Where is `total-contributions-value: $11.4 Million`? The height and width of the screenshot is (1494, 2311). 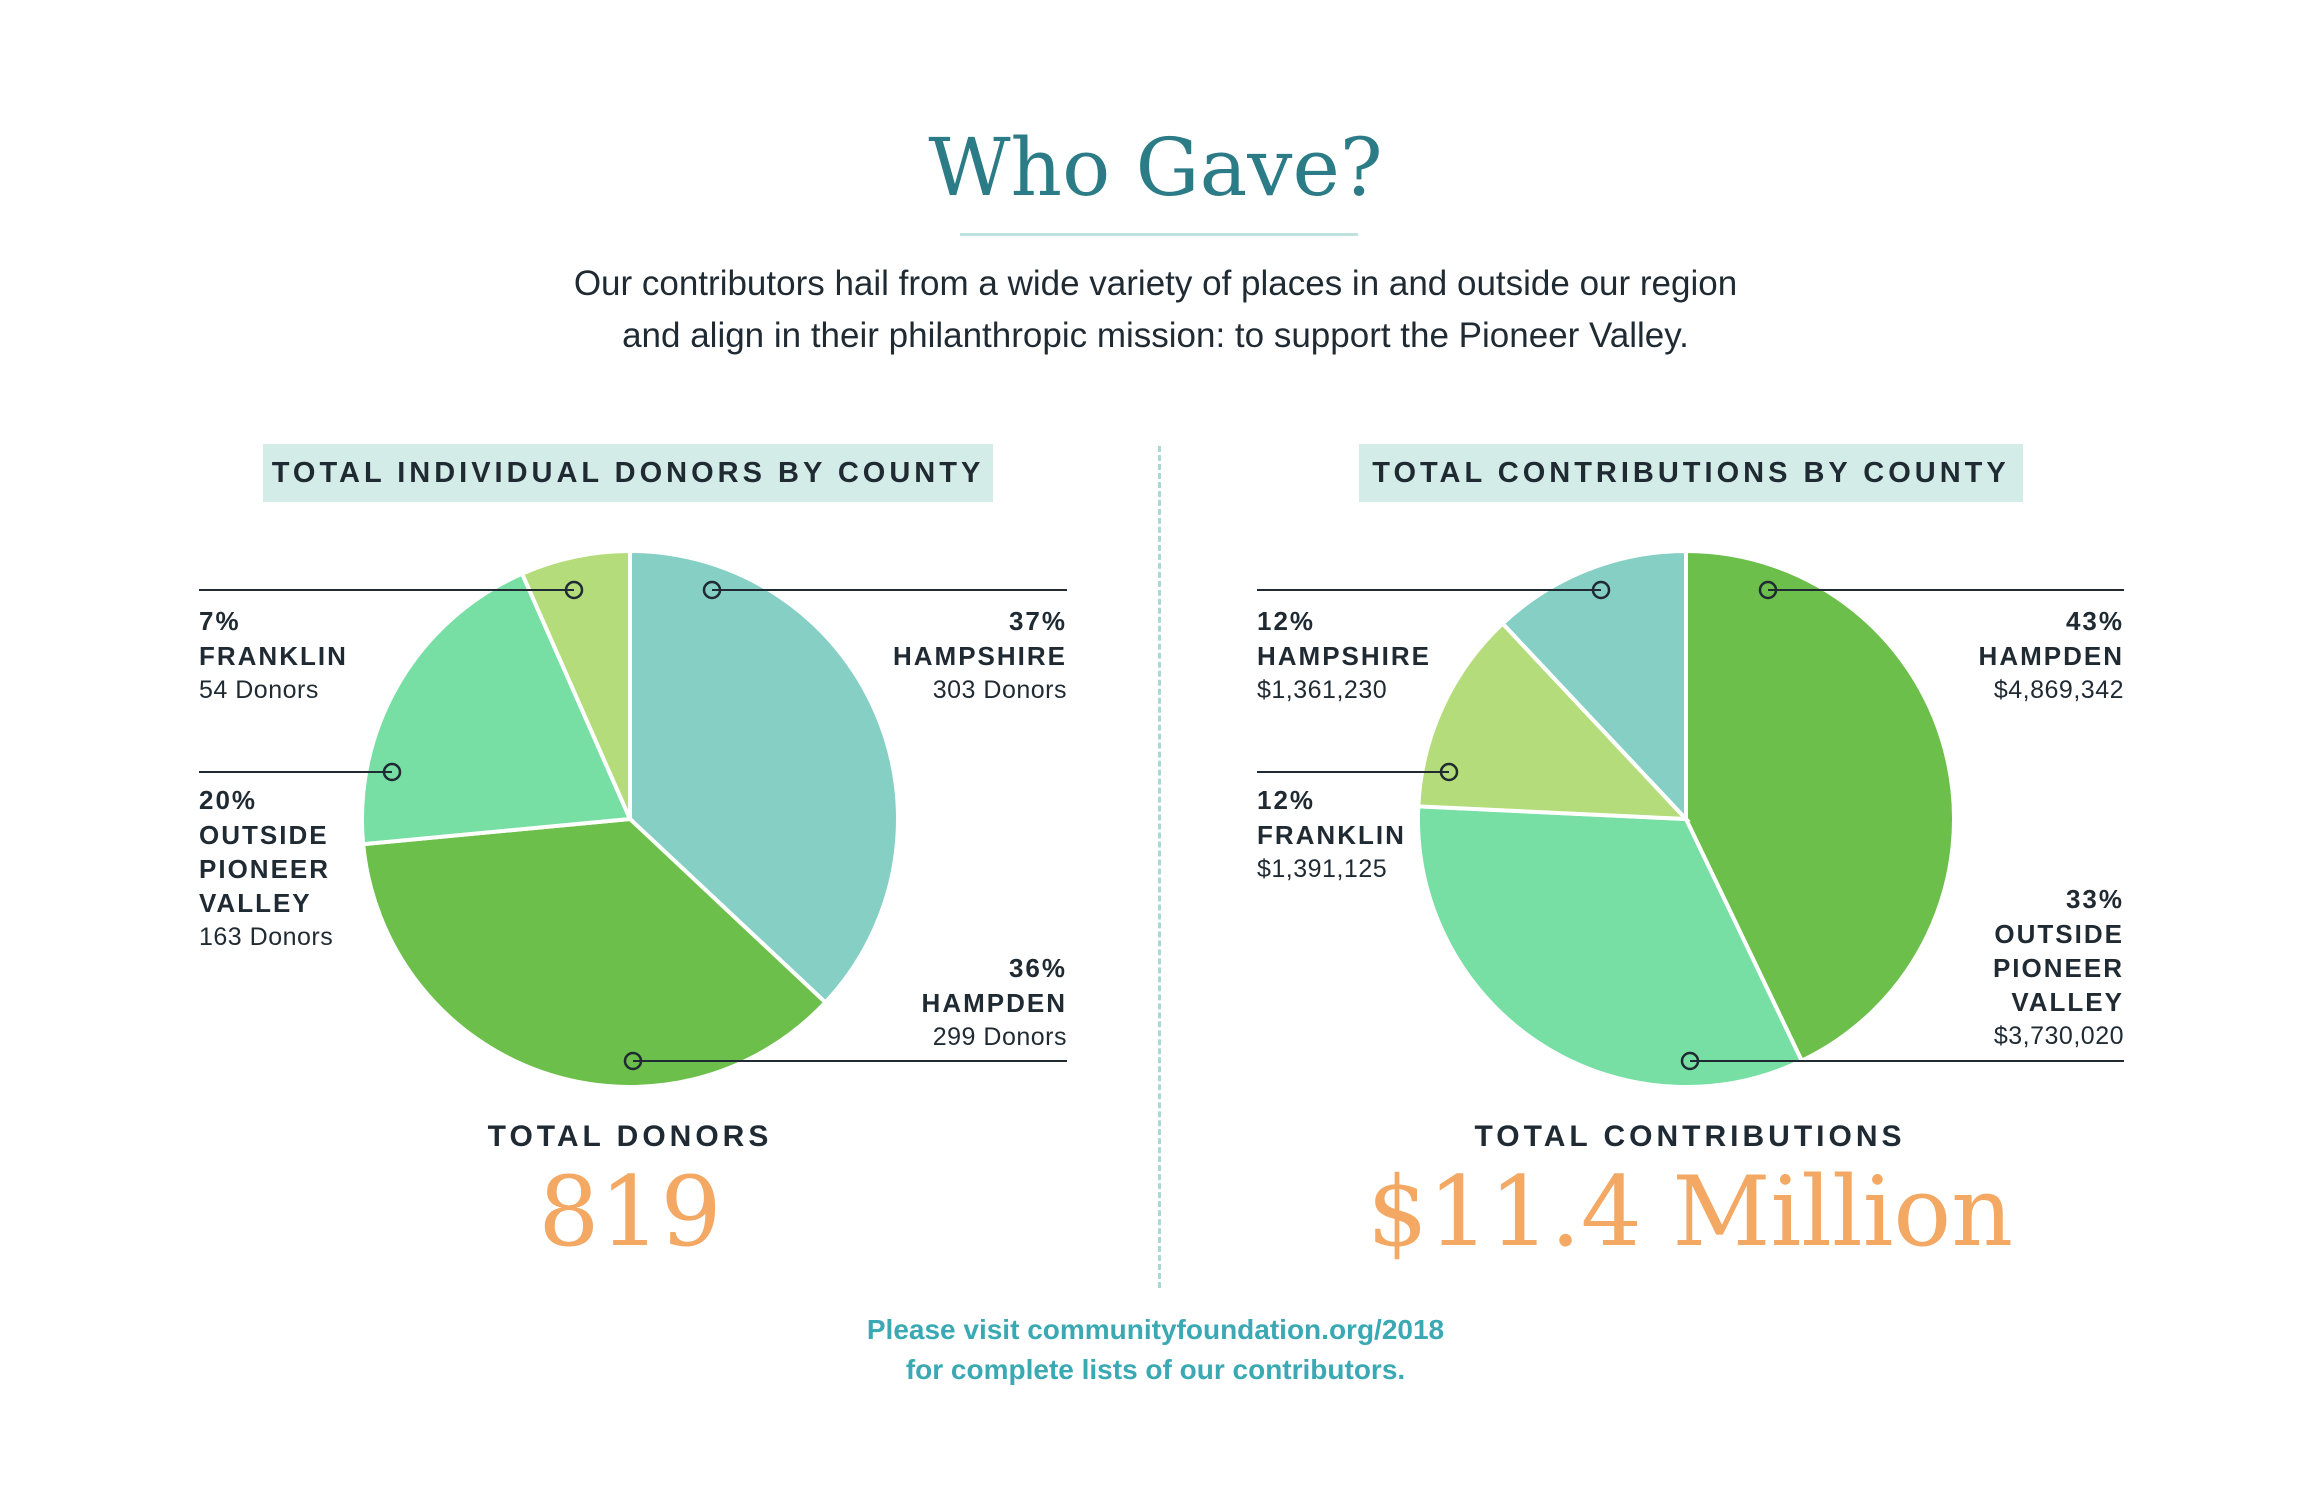
total-contributions-value: $11.4 Million is located at coordinates (1690, 1212).